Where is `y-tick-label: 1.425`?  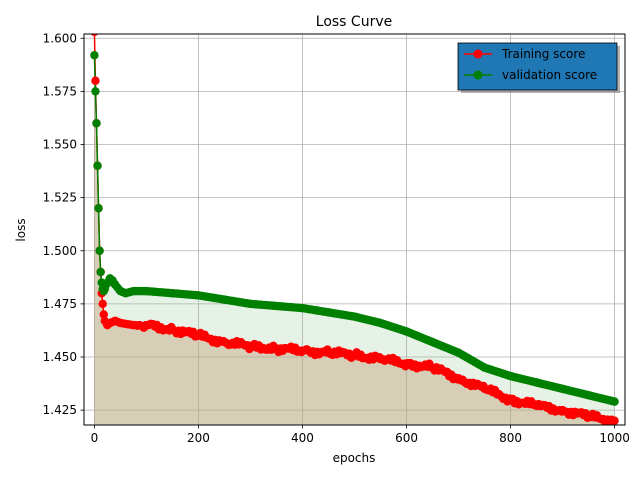
y-tick-label: 1.425 is located at coordinates (60, 410).